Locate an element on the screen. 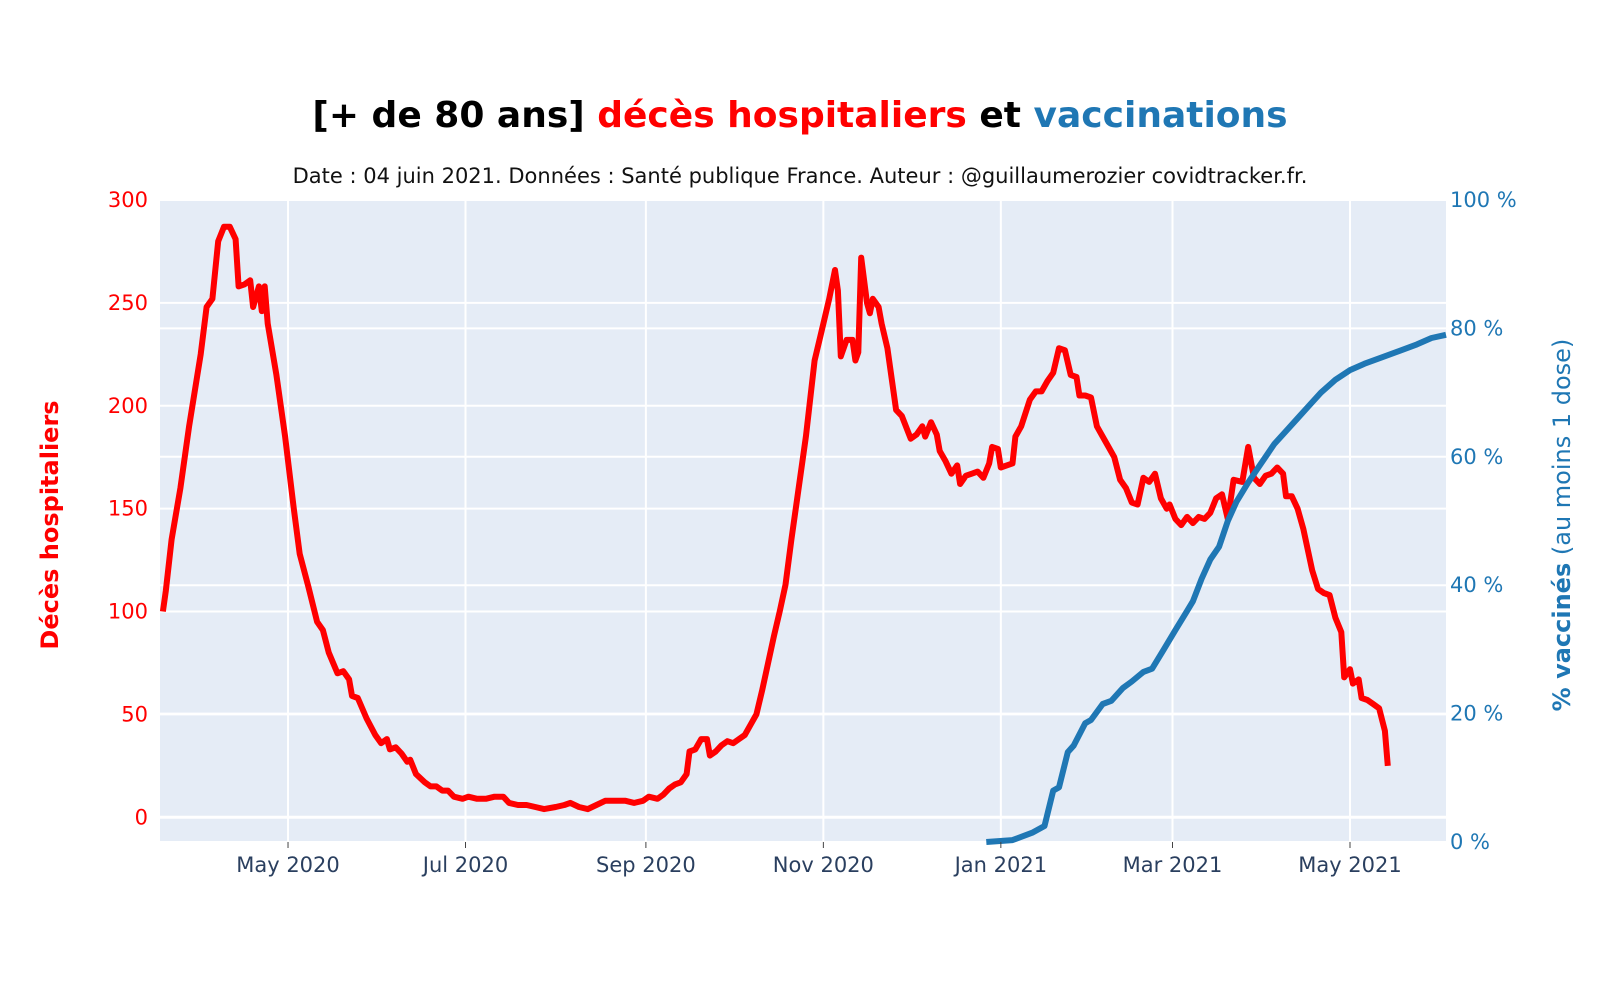 The image size is (1600, 1000). chart-title-part: vaccinations is located at coordinates (1161, 115).